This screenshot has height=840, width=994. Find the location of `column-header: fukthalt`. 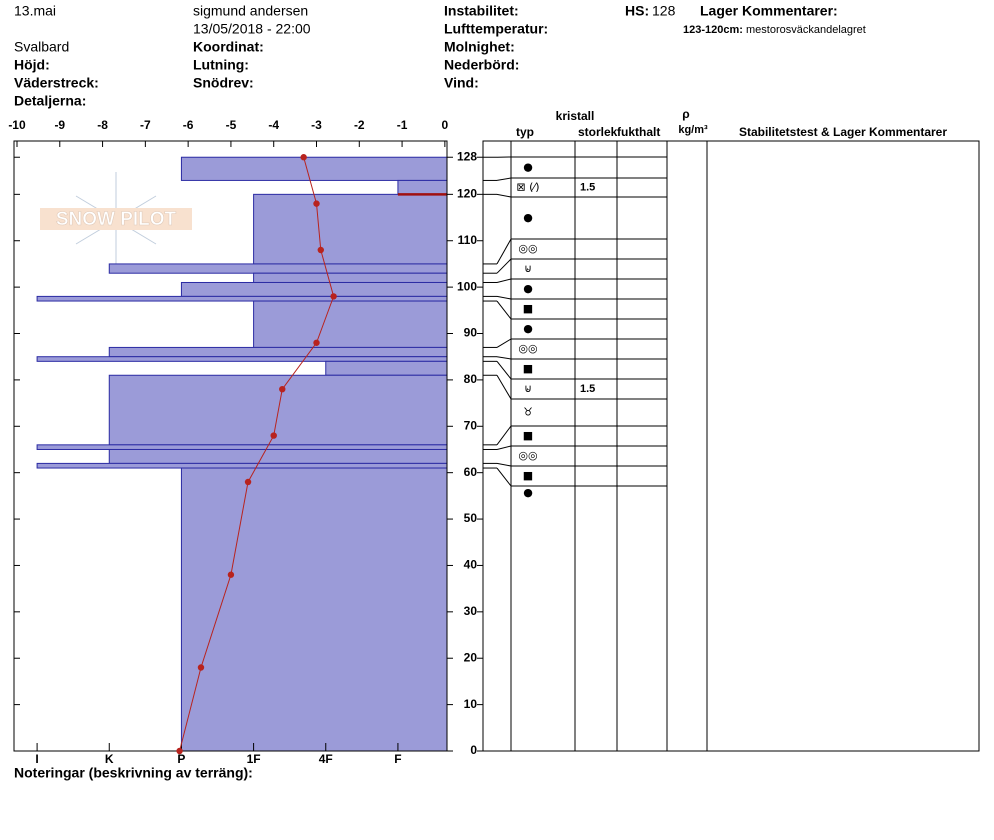

column-header: fukthalt is located at coordinates (638, 132).